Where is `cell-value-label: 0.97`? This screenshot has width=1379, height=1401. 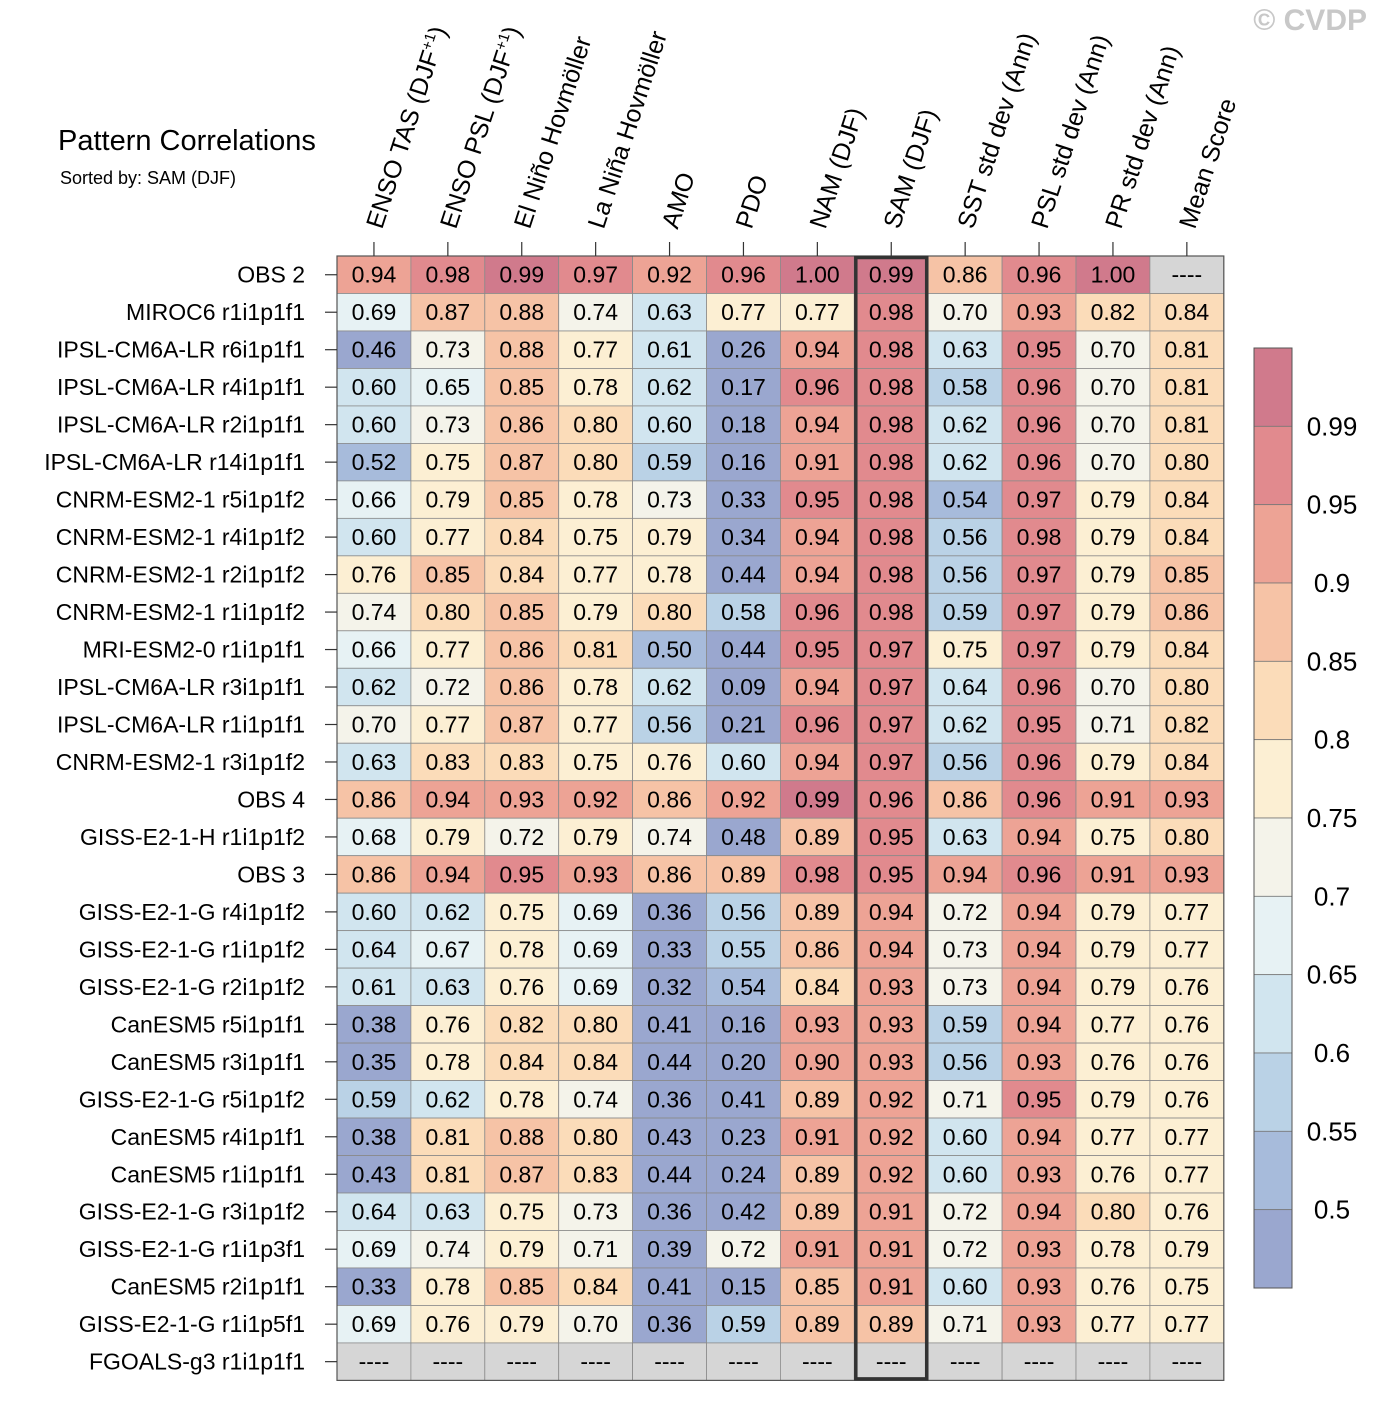
cell-value-label: 0.97 is located at coordinates (891, 650).